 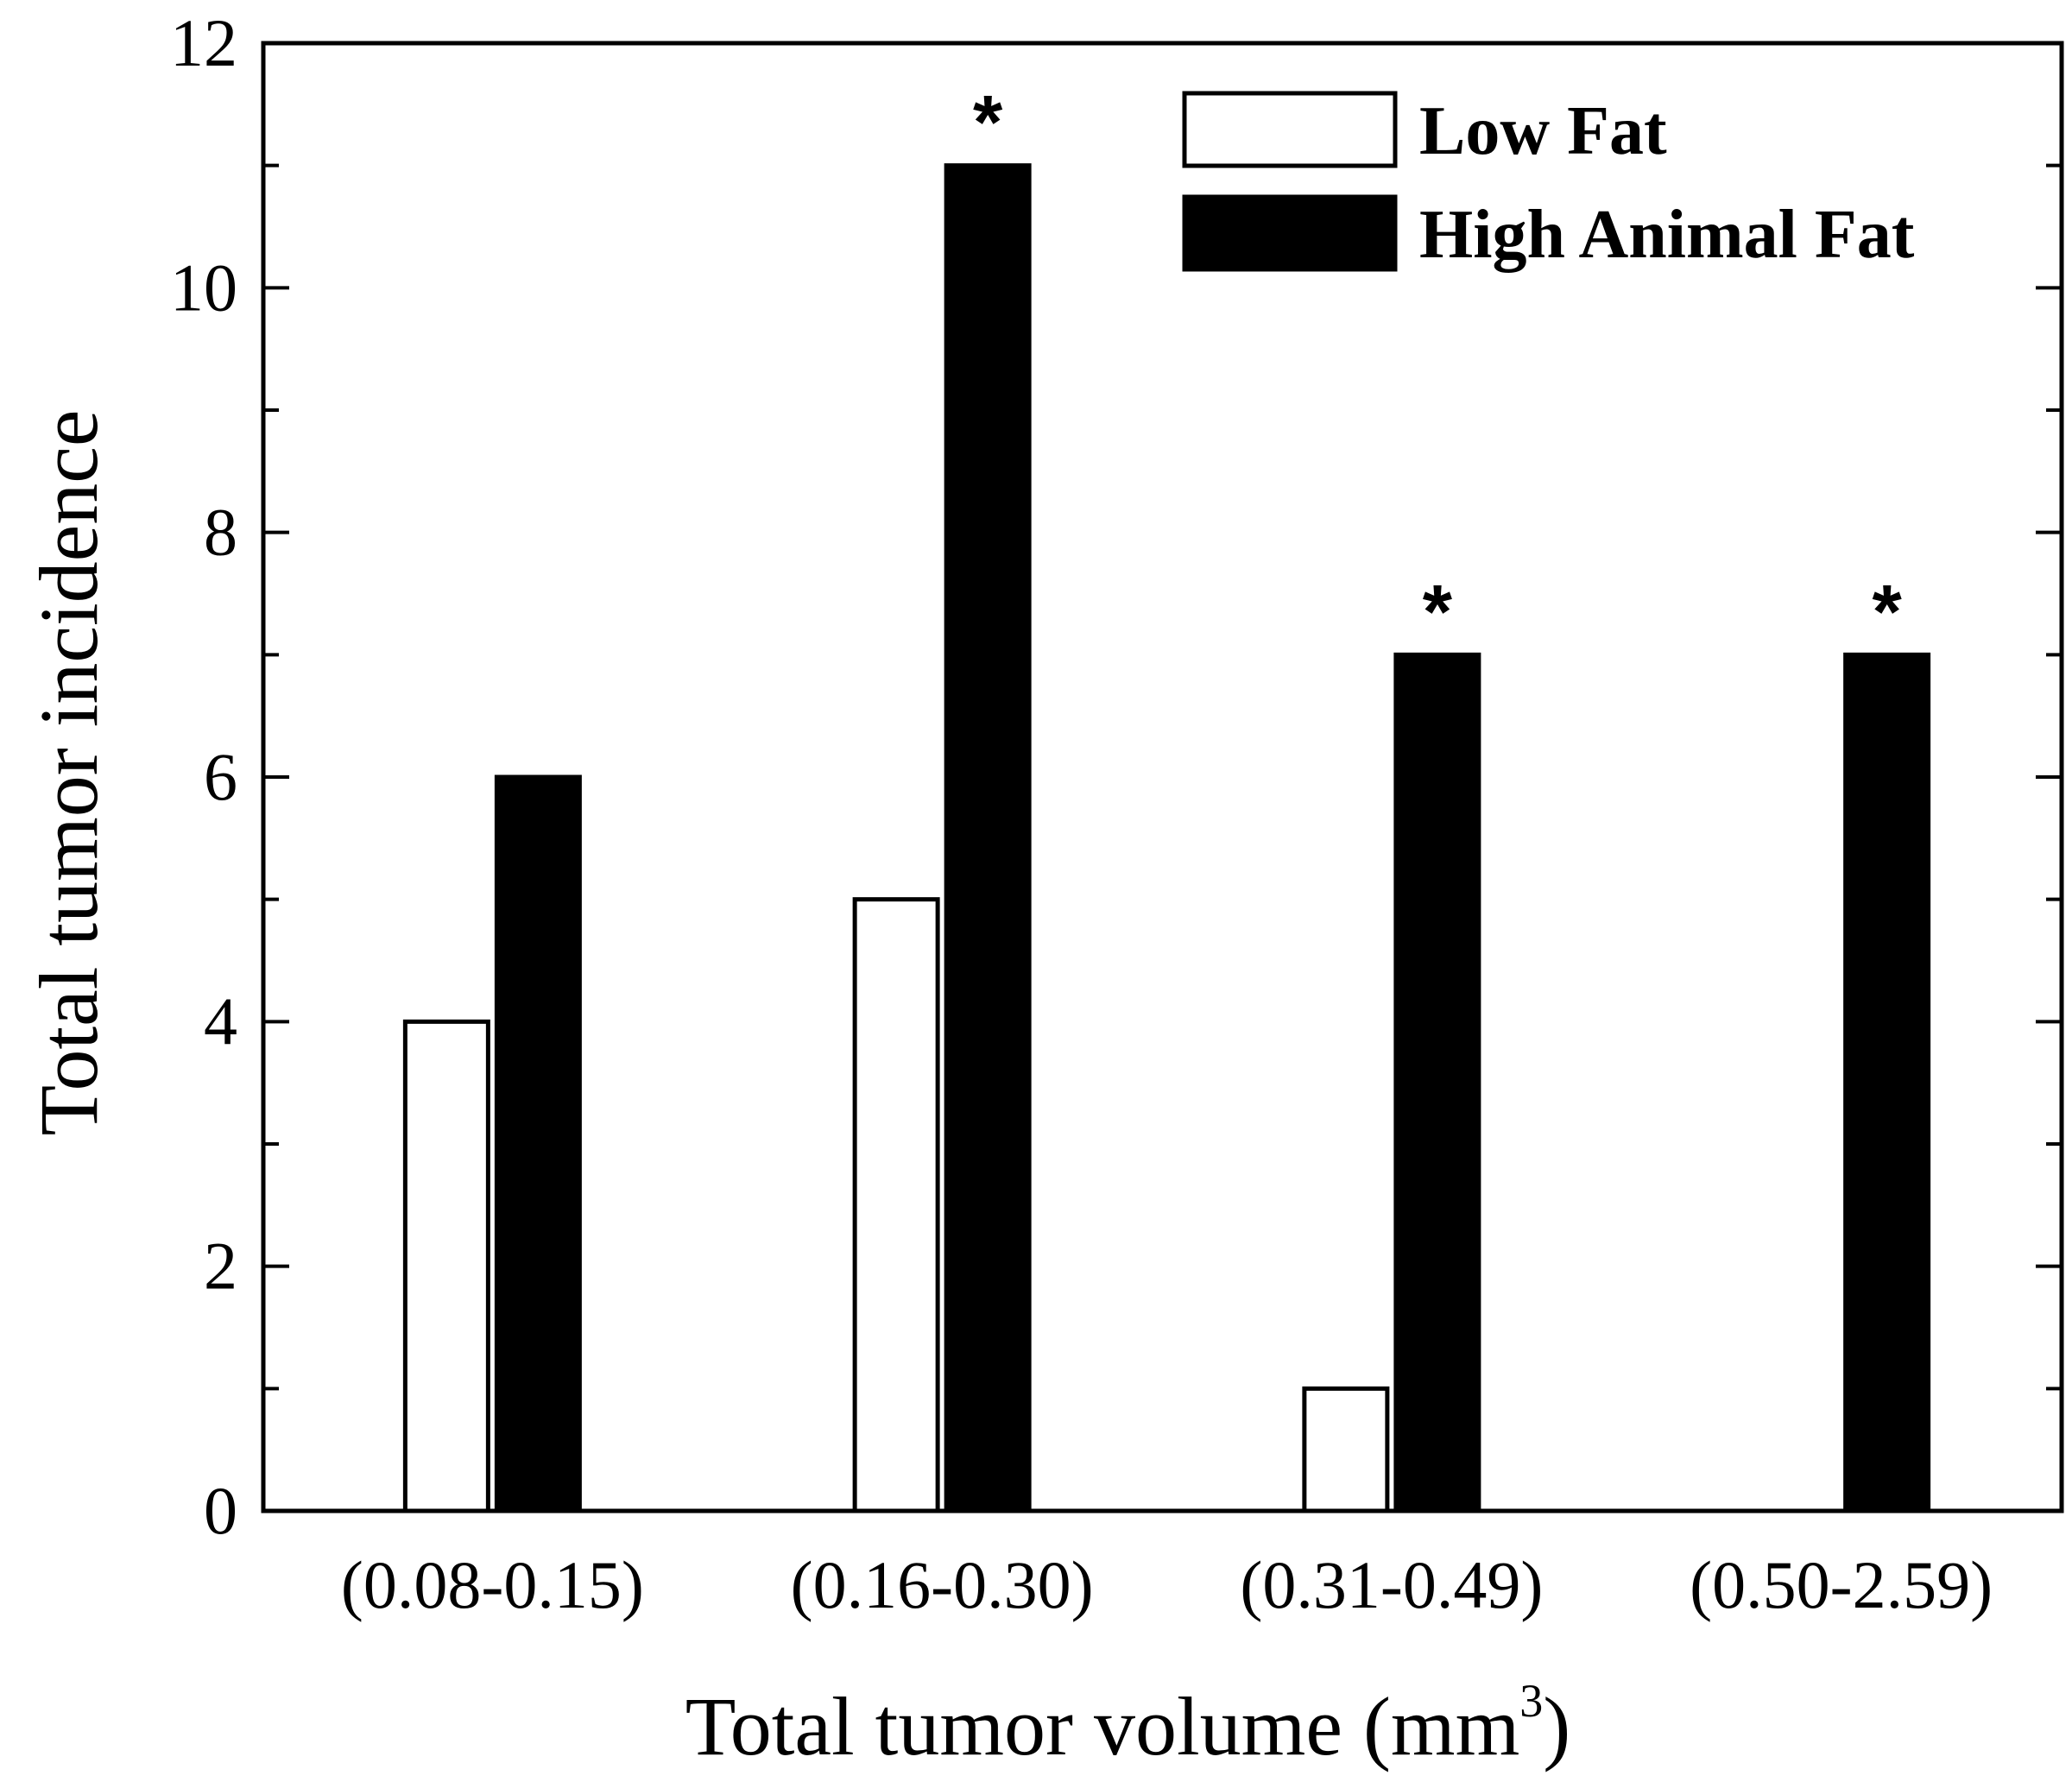 What do you see at coordinates (1391, 1584) in the screenshot?
I see `x-tick-label: (0.31-0.49)` at bounding box center [1391, 1584].